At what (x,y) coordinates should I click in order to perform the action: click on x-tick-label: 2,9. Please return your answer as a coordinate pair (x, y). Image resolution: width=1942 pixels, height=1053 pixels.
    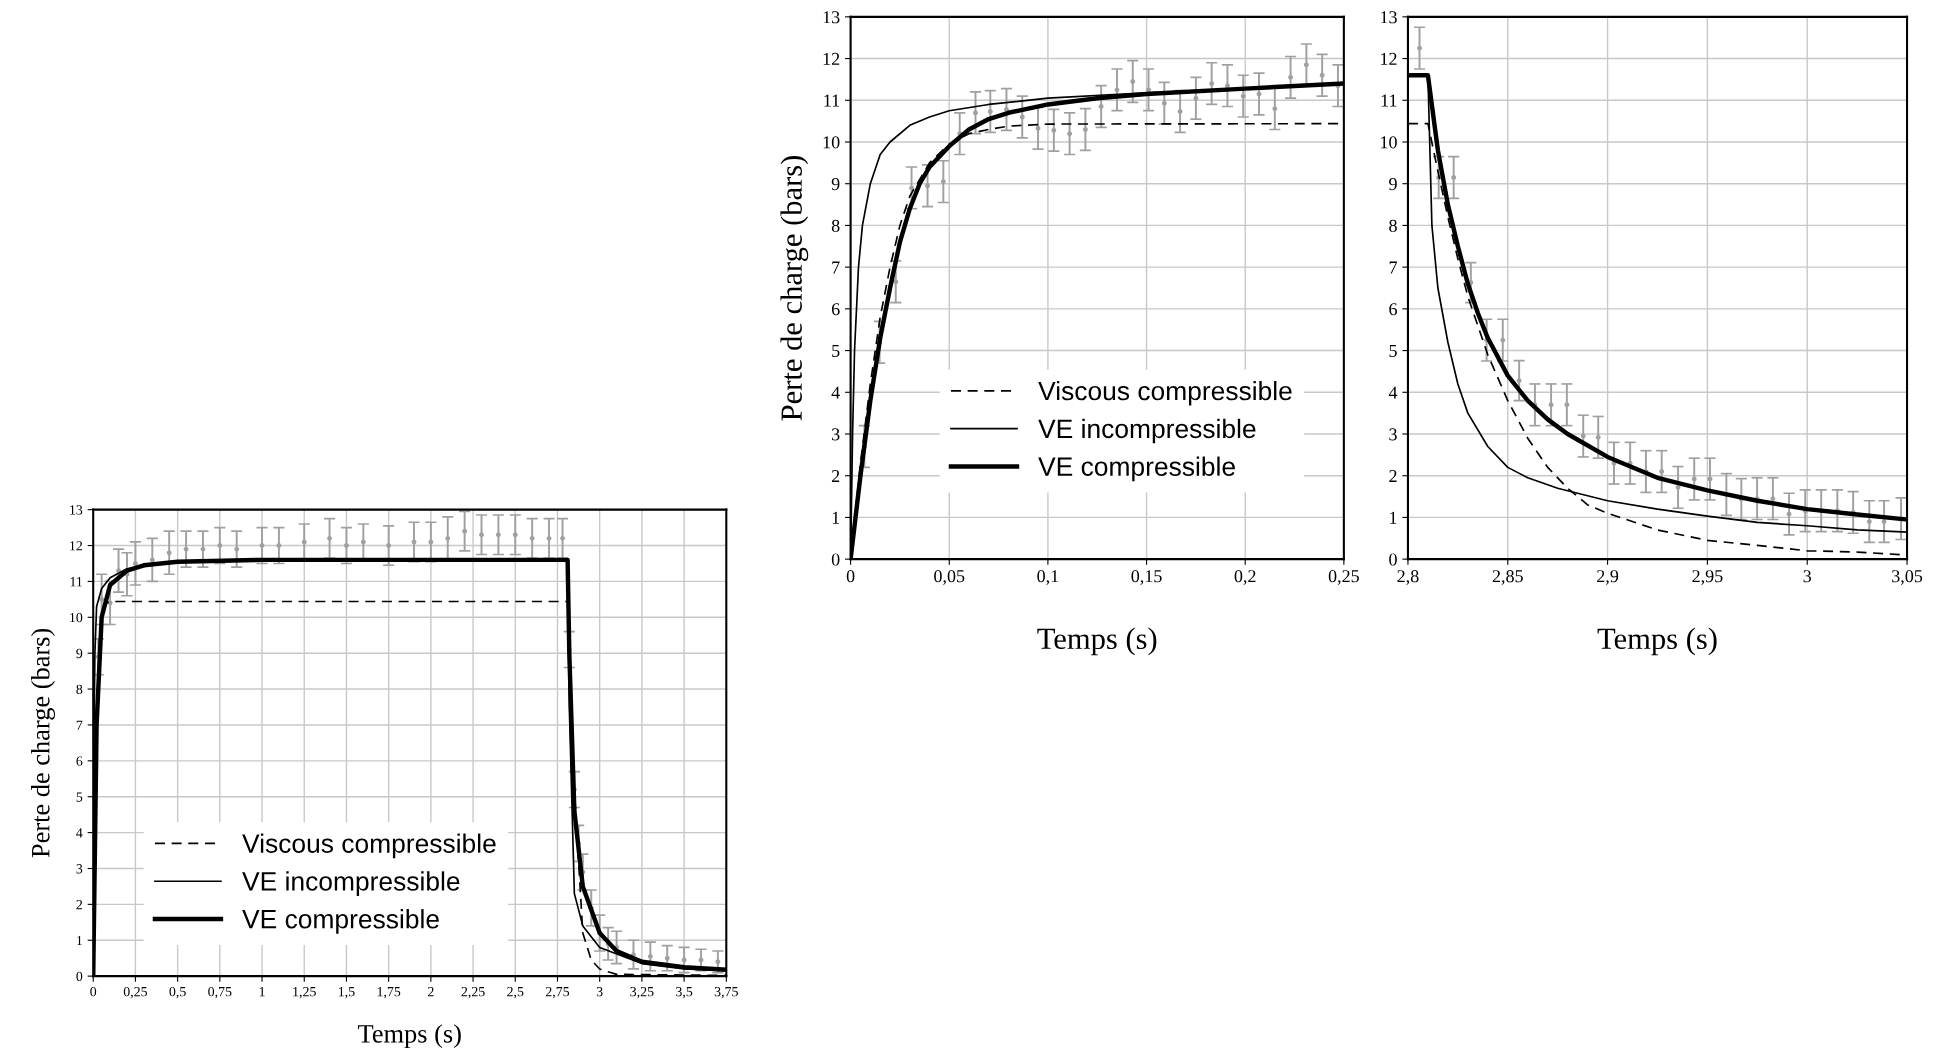
    Looking at the image, I should click on (1608, 577).